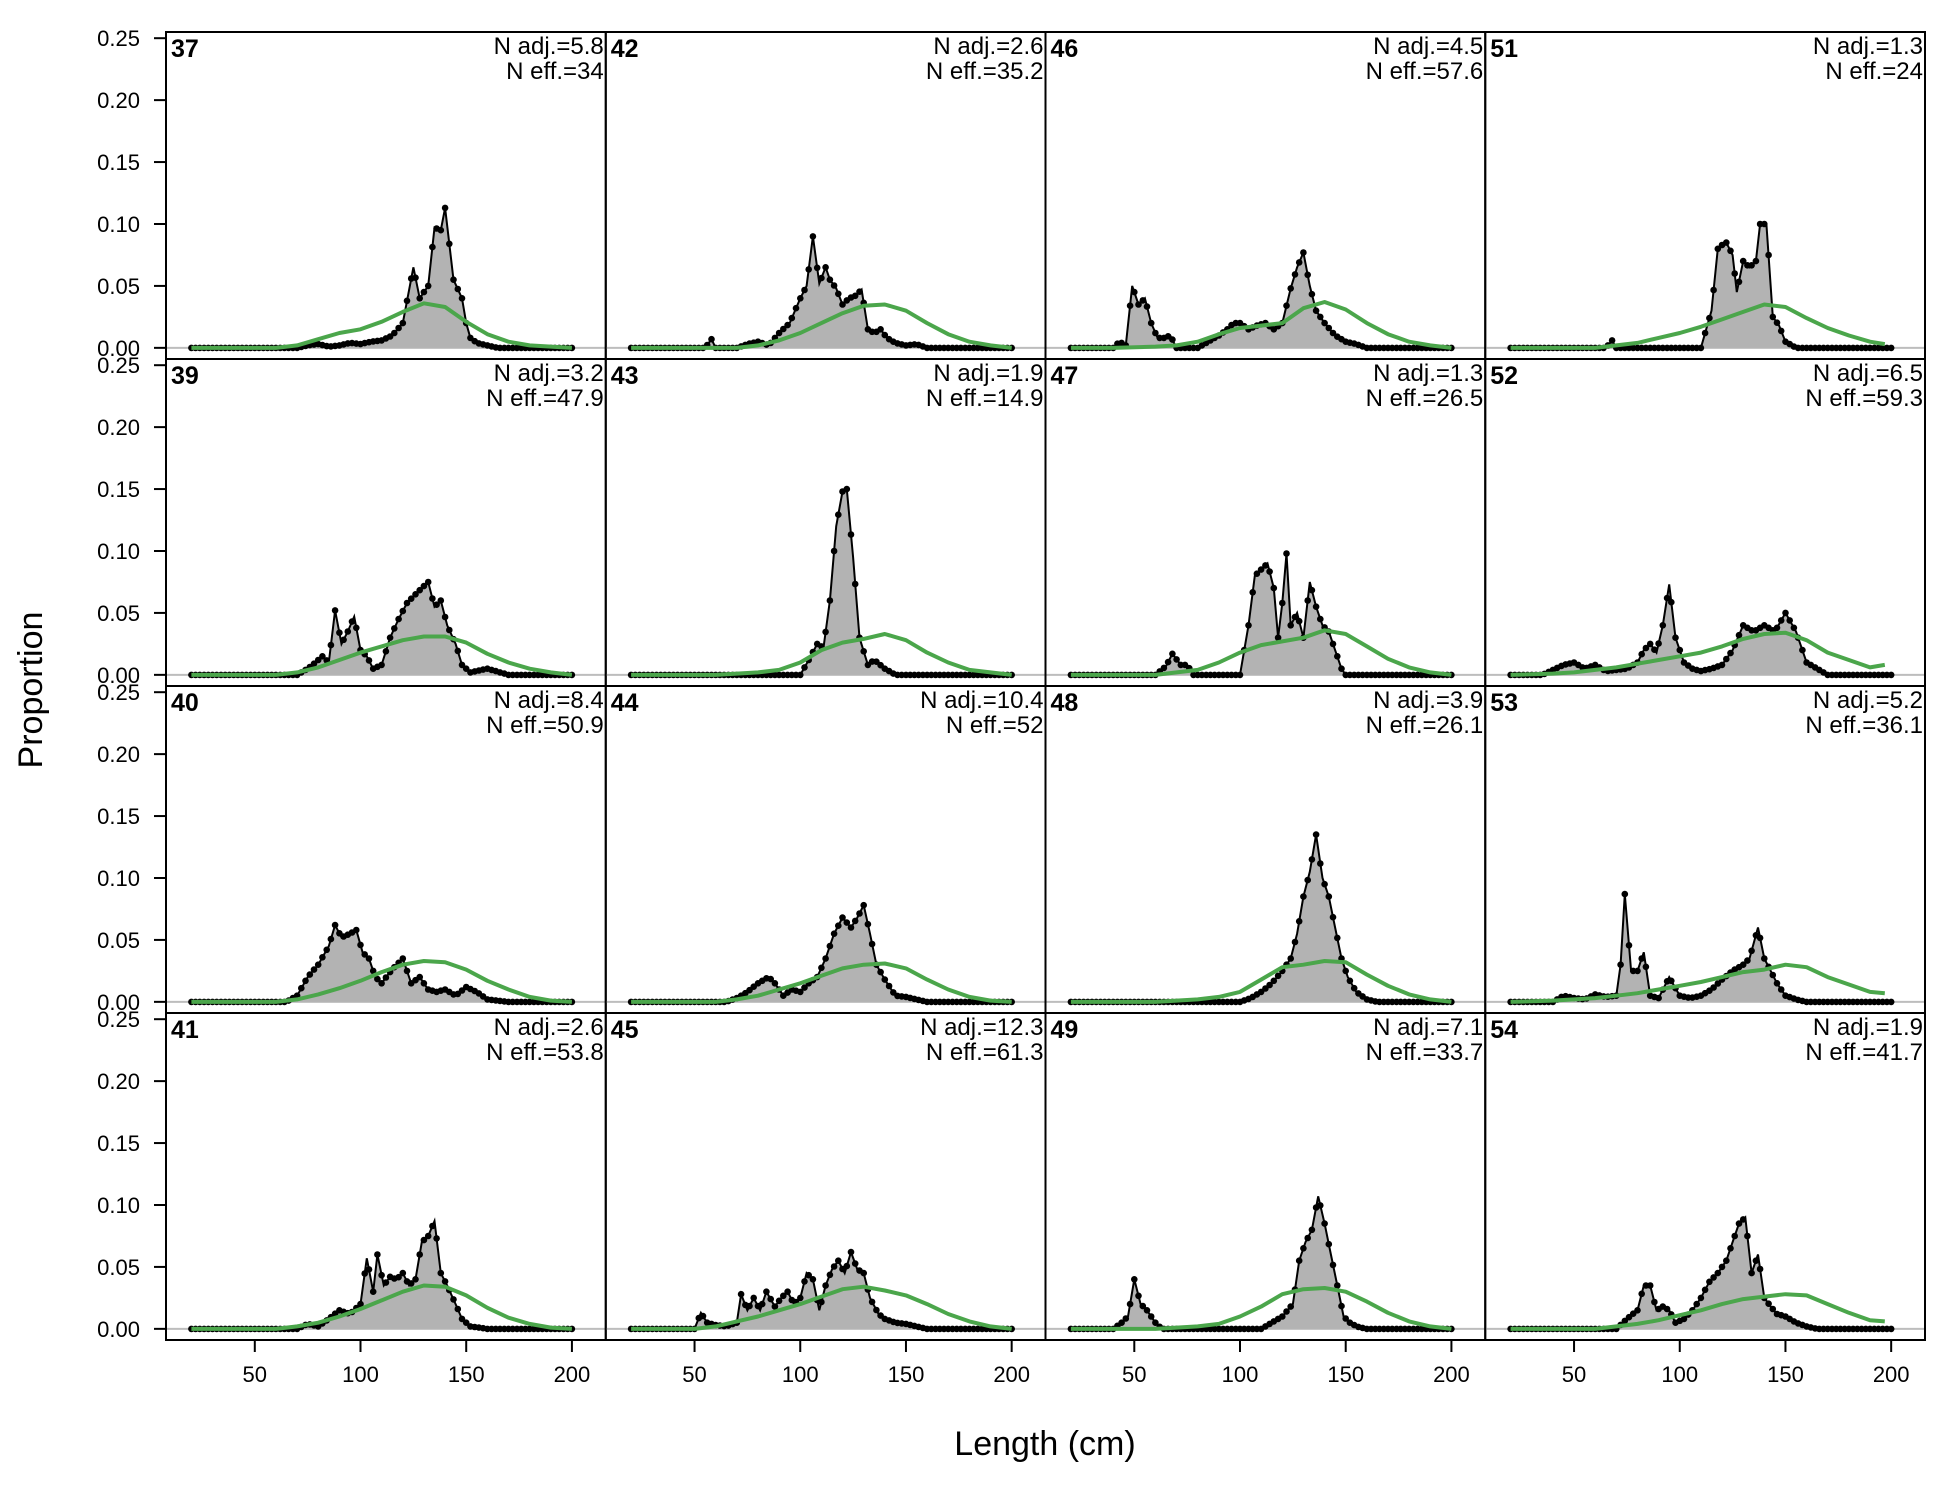 The height and width of the screenshot is (1500, 1950). What do you see at coordinates (1705, 522) in the screenshot?
I see `panel-52: 52 N adj.=6.5N eff.=59.3` at bounding box center [1705, 522].